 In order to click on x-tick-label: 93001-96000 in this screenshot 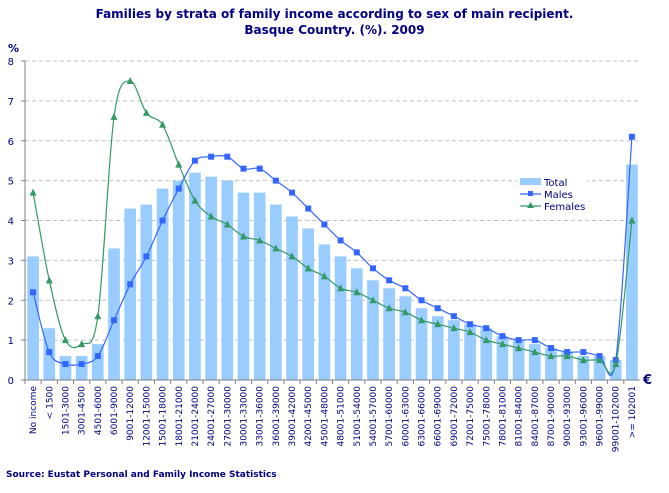, I will do `click(584, 416)`.